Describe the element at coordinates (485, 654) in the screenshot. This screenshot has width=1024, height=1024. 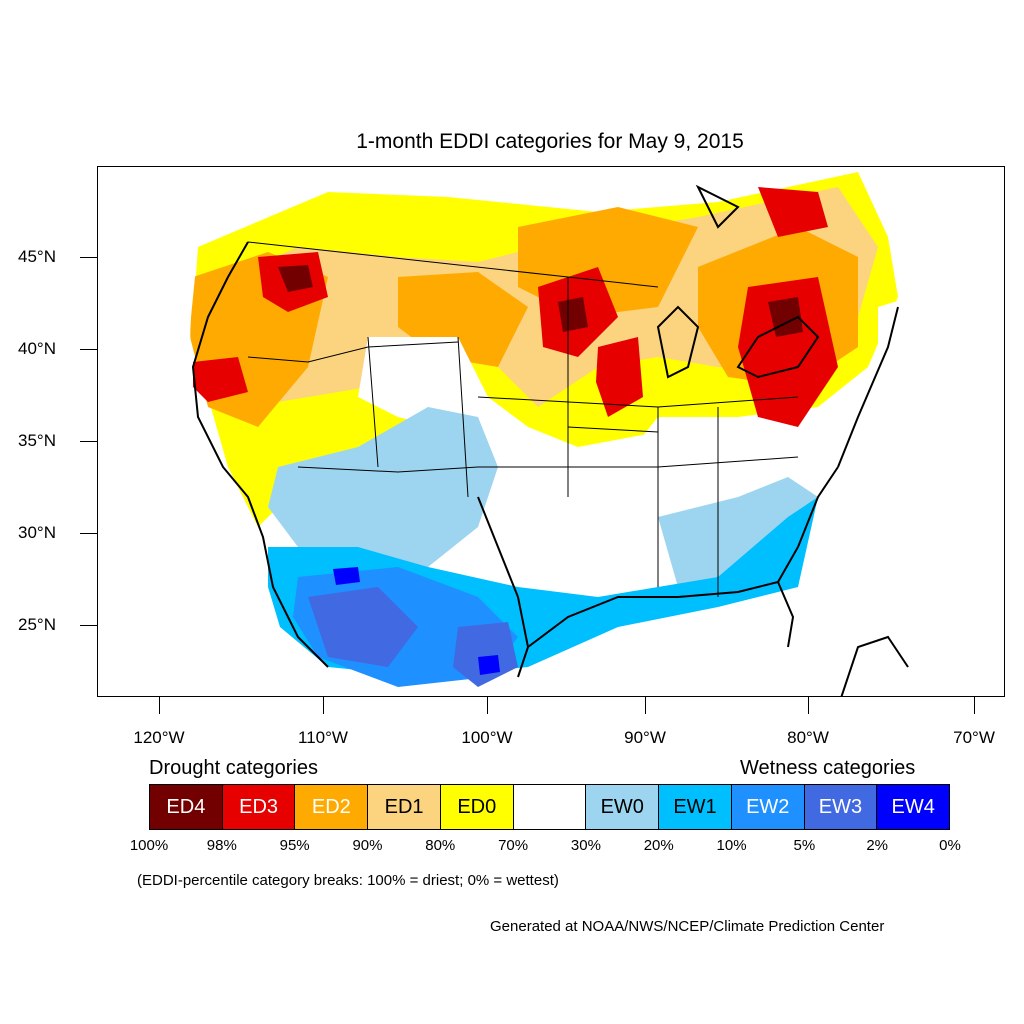
I see `region-ew3-texas` at that location.